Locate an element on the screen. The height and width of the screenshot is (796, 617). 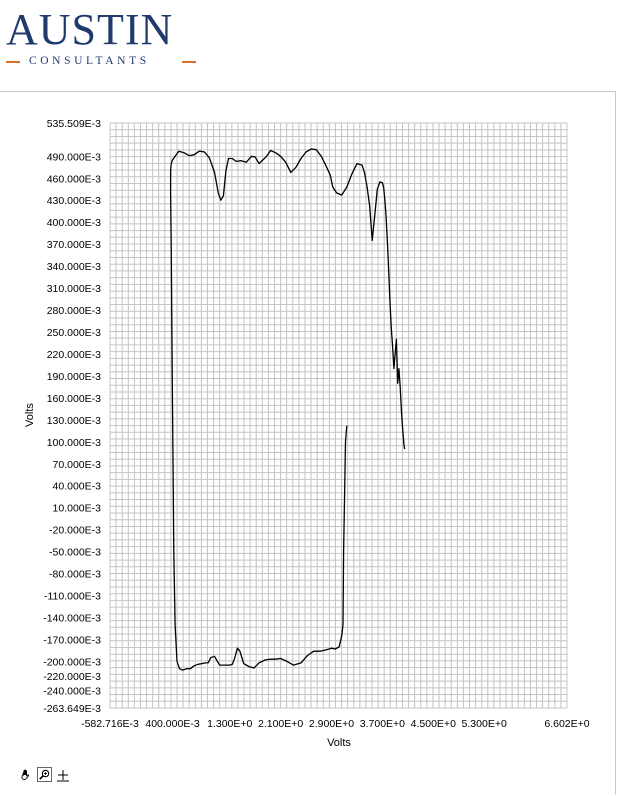
y-axis-label: Volts is located at coordinates (30, 415).